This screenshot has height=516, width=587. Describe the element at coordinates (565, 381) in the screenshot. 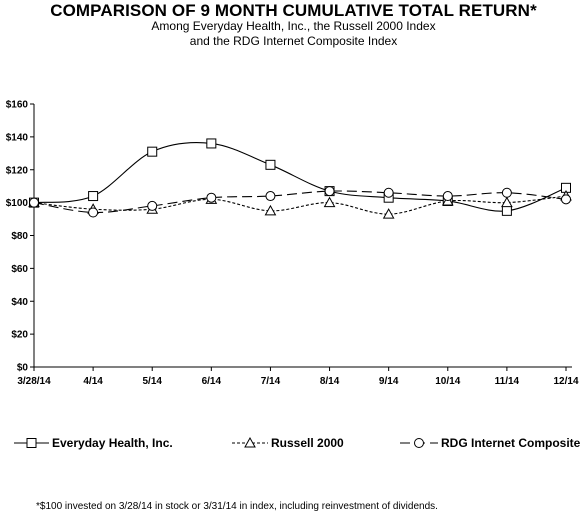

I see `x-tick-label: 12/14` at that location.